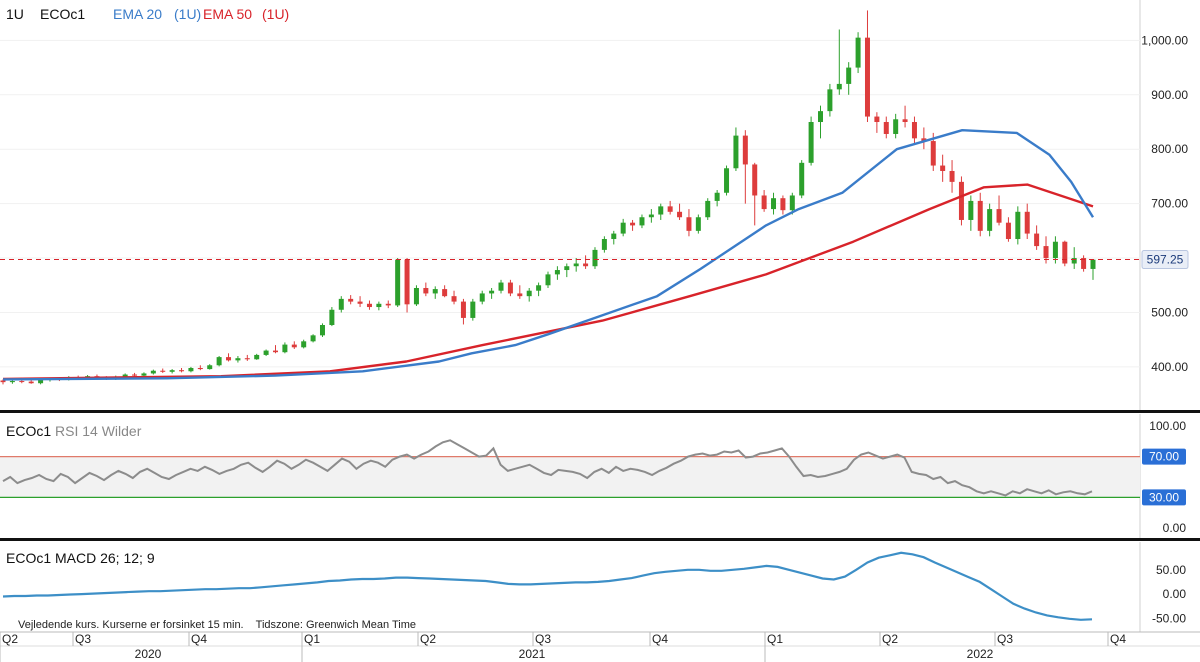 The width and height of the screenshot is (1200, 662). I want to click on rsi-line, so click(547, 468).